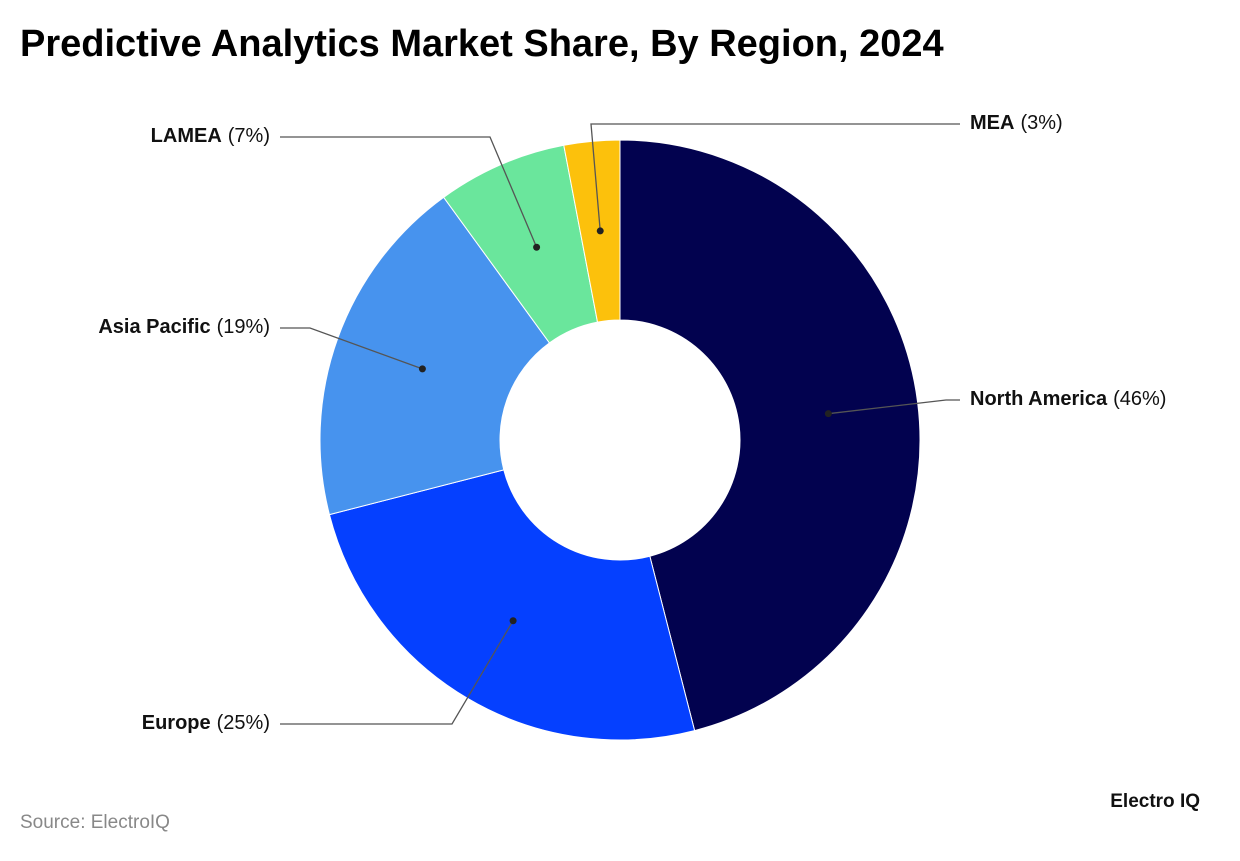  Describe the element at coordinates (186, 136) in the screenshot. I see `slice-name: LAMEA` at that location.